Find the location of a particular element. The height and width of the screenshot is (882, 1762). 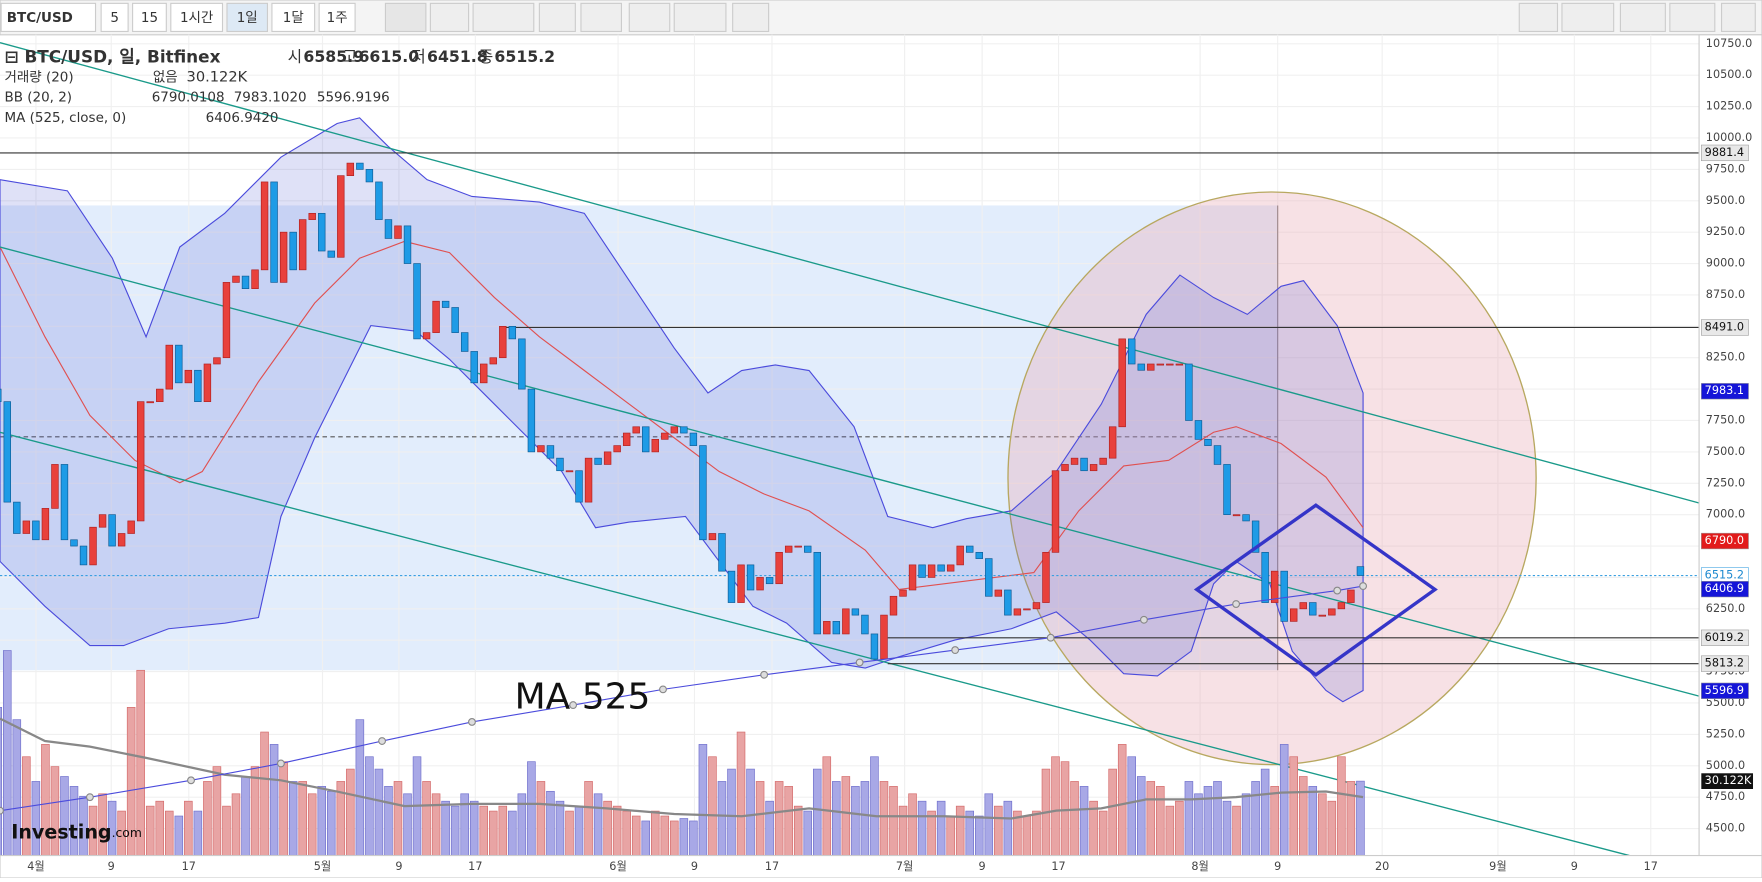

fullscreen-icon is located at coordinates (1738, 17).